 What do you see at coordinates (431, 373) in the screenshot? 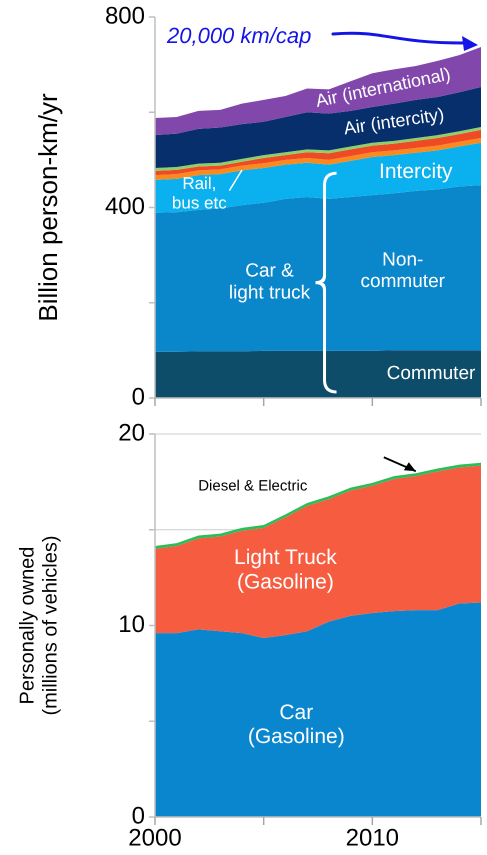
I see `series-label: Commuter` at bounding box center [431, 373].